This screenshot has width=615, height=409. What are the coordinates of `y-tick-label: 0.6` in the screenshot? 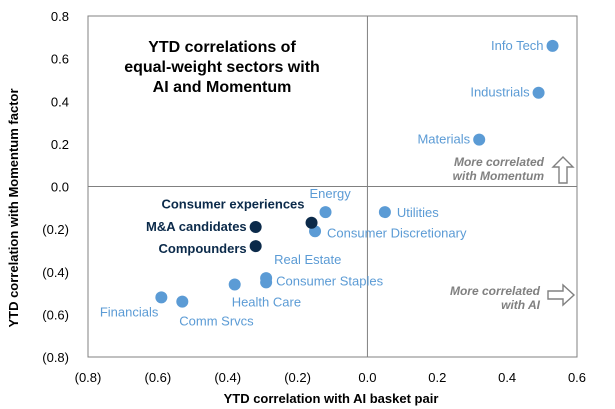 It's located at (60, 59).